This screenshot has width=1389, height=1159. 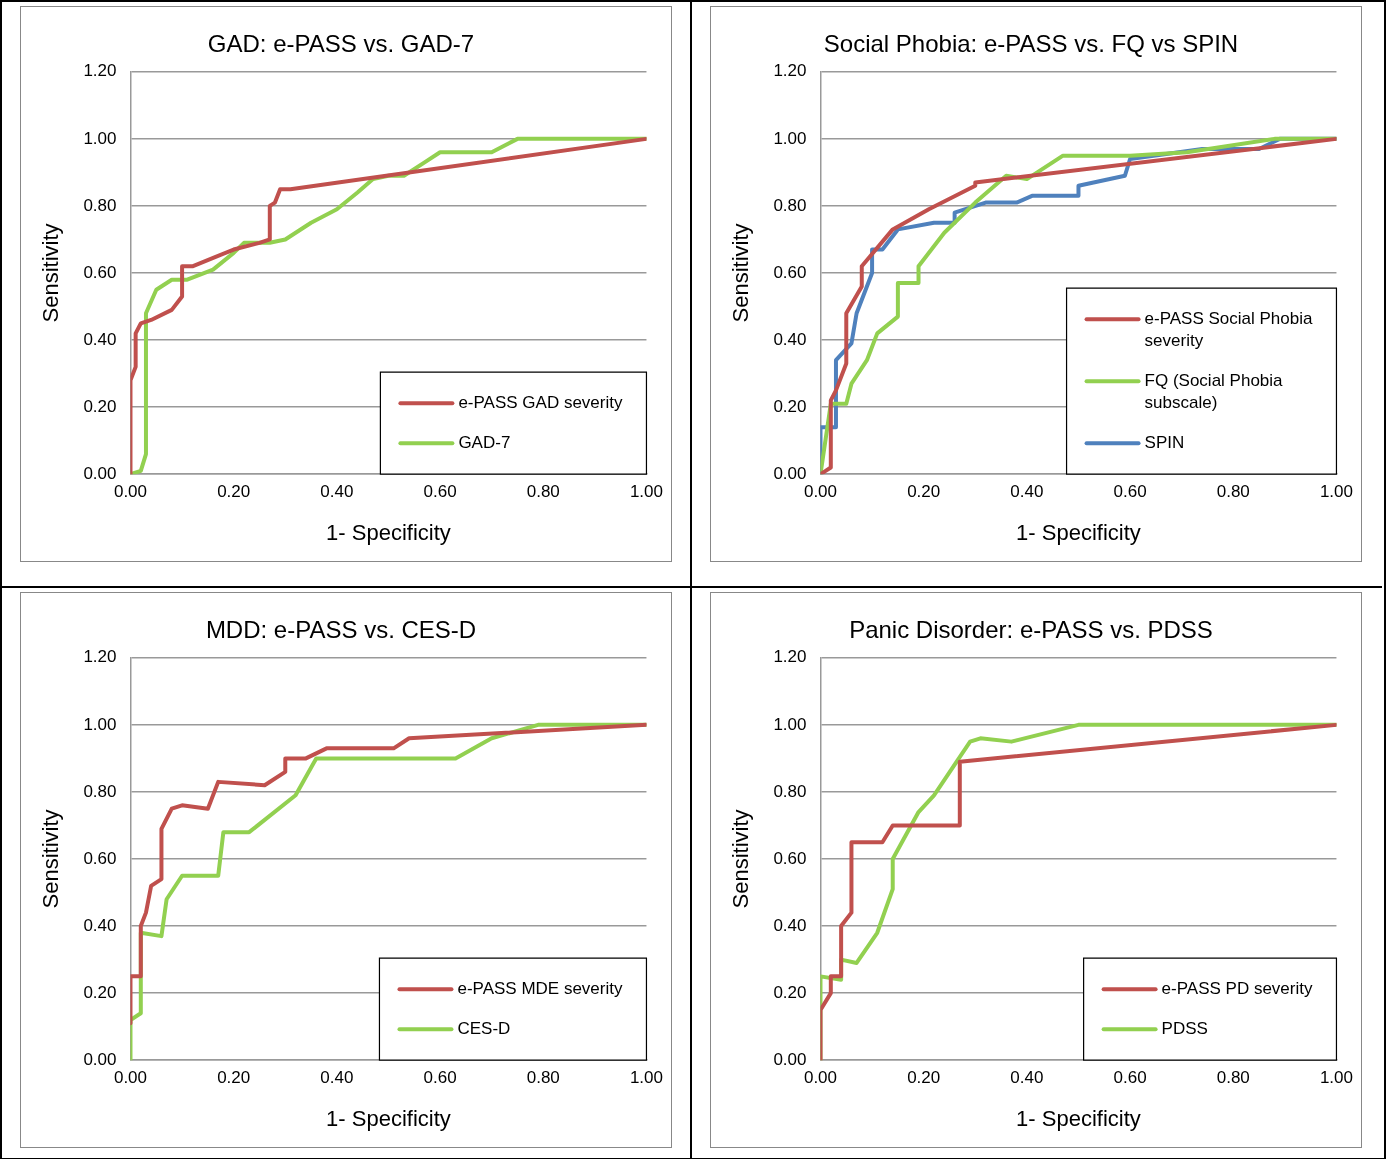 I want to click on legend-label: e-PASS PD severity, so click(x=1237, y=988).